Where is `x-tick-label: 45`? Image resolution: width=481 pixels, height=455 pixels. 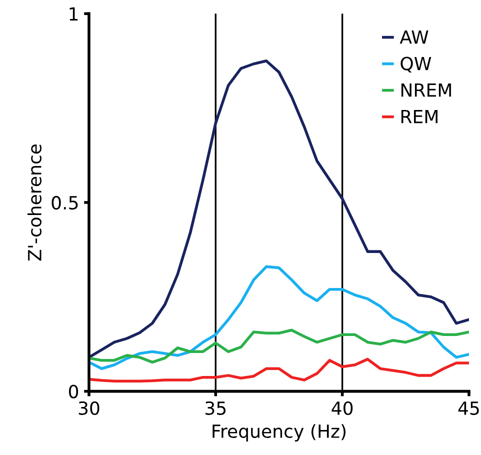
x-tick-label: 45 is located at coordinates (468, 408).